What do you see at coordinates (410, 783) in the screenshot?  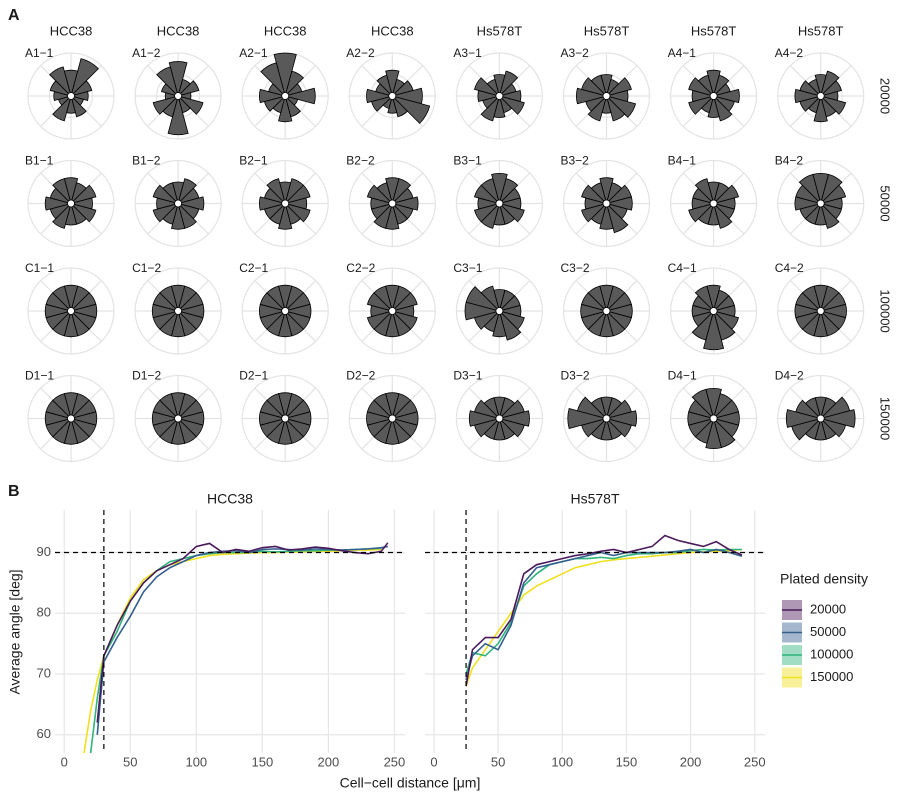 I see `x-axis-label: Cell−cell distance [μm]` at bounding box center [410, 783].